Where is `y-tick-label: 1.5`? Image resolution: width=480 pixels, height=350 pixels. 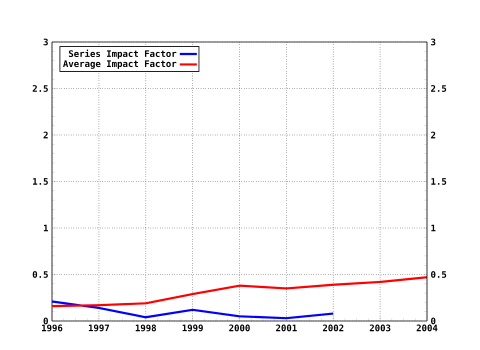 y-tick-label: 1.5 is located at coordinates (40, 181).